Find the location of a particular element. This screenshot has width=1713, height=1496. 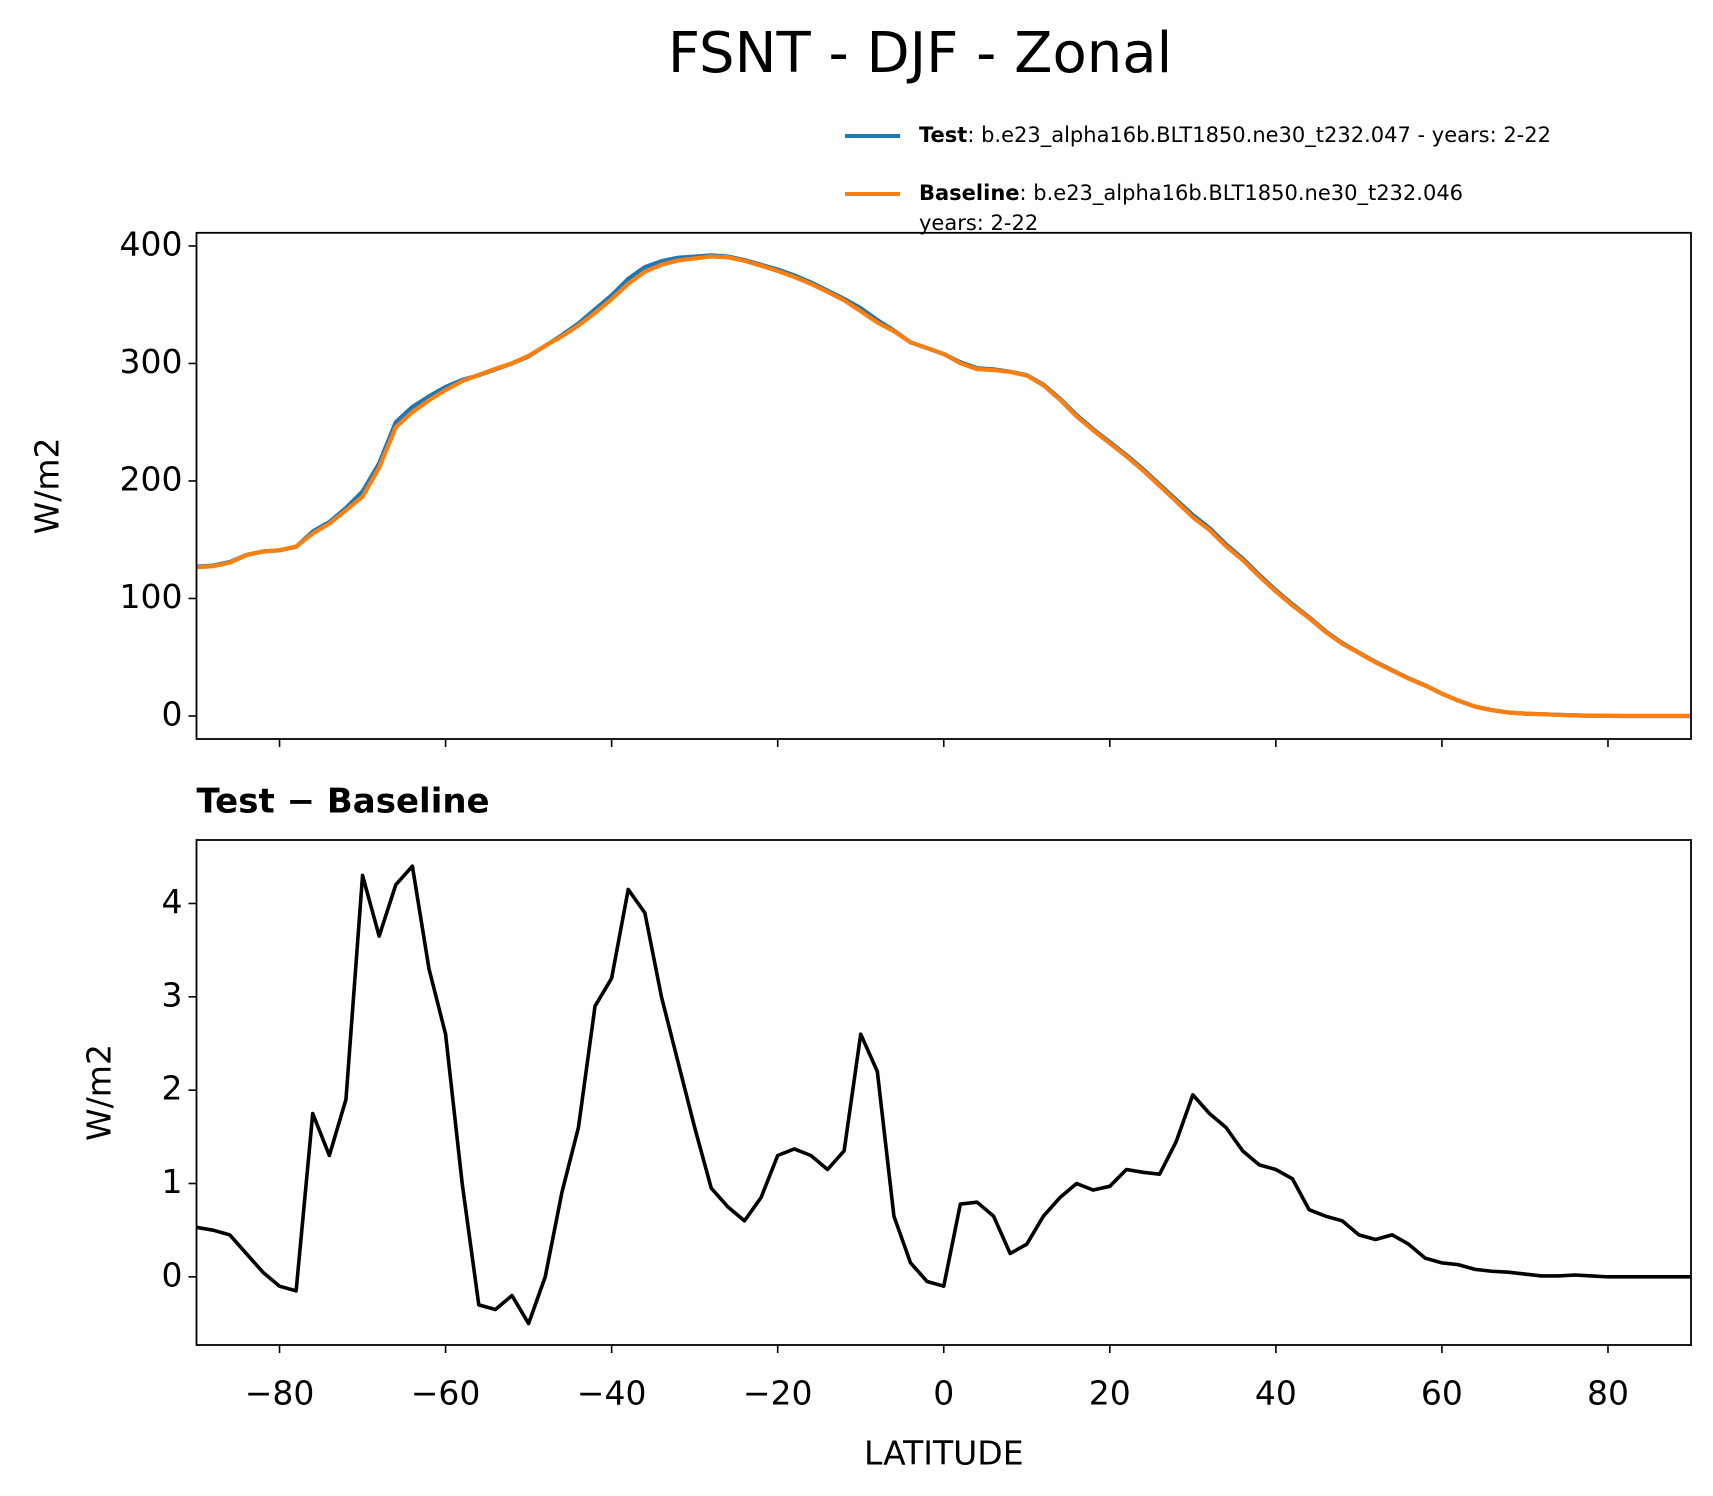

y-tick-label: 4 is located at coordinates (172, 901).